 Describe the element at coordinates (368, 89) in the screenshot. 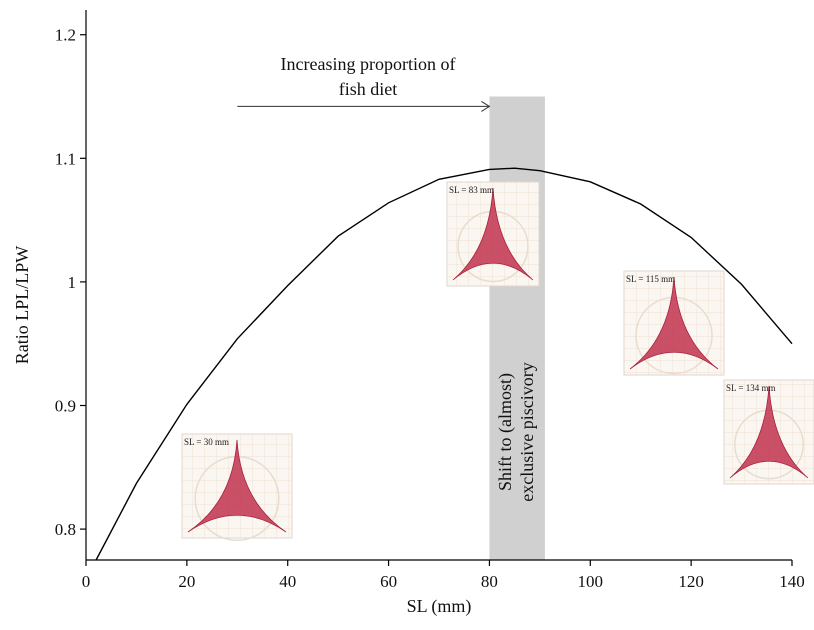

I see `arrow-text-line2: fish diet` at that location.